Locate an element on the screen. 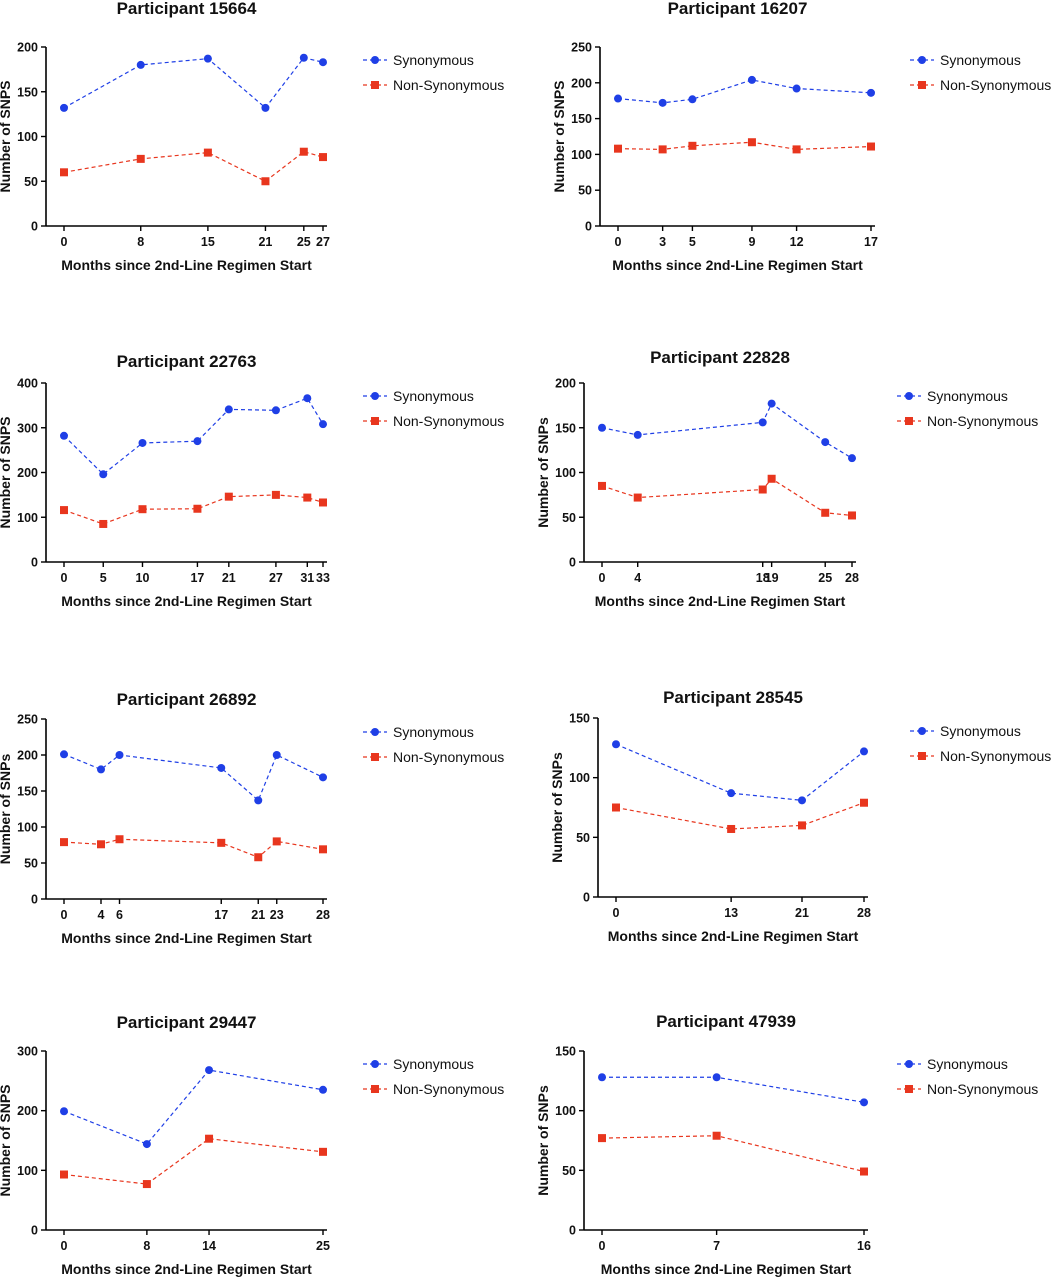 The height and width of the screenshot is (1280, 1056). y-tick-label: 100 is located at coordinates (581, 155).